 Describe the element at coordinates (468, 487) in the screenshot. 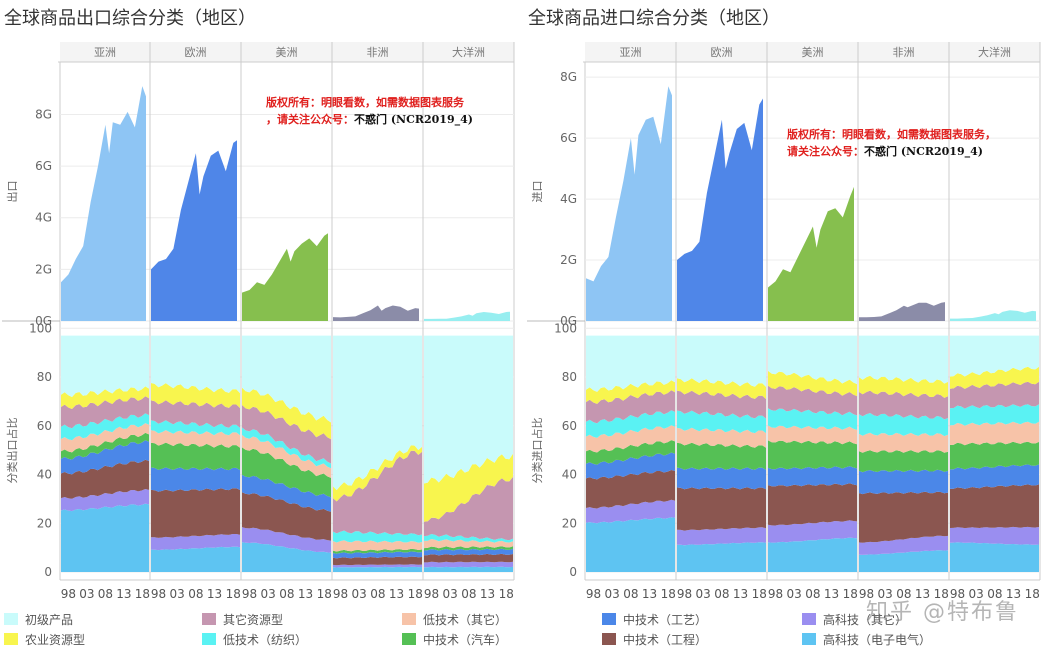

I see `share-area-大洋洲-8` at that location.